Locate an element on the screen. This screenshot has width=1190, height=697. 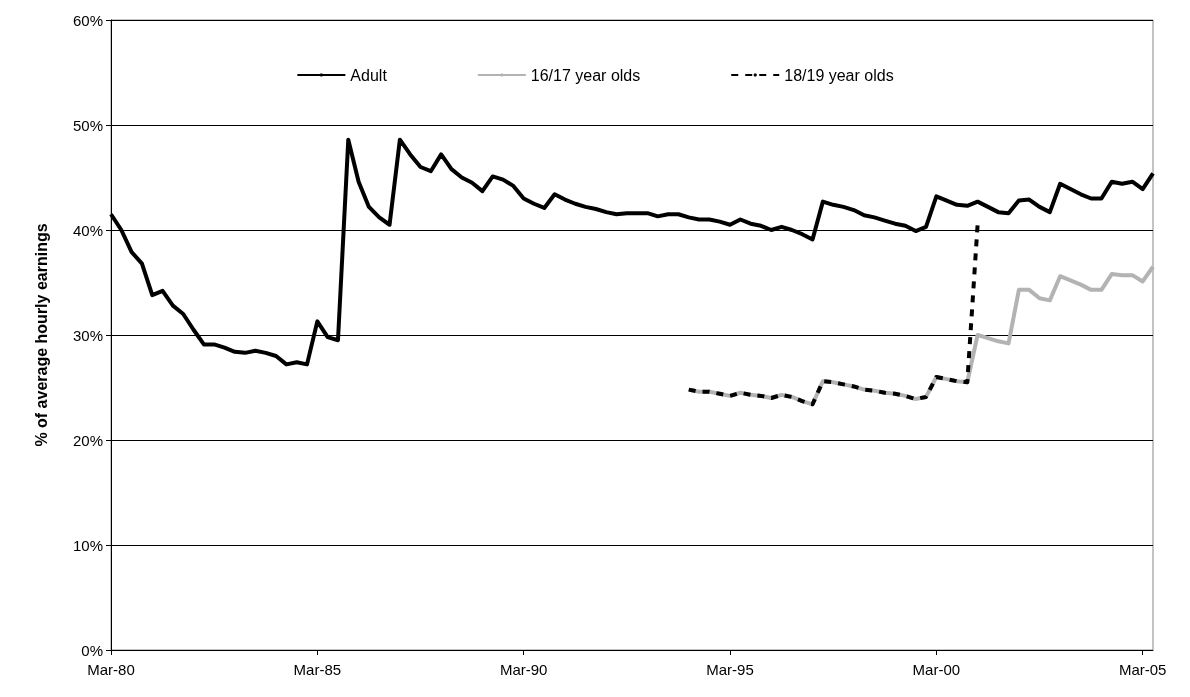
x-tick-label: Mar-85 is located at coordinates (317, 669).